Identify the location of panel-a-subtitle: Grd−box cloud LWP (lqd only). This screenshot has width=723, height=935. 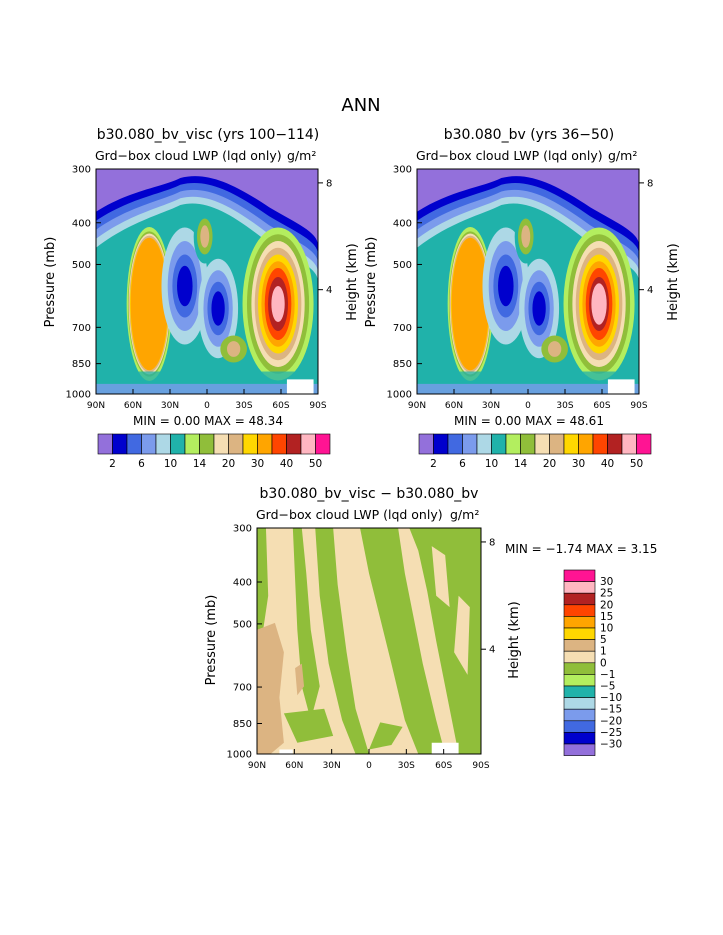
(188, 155).